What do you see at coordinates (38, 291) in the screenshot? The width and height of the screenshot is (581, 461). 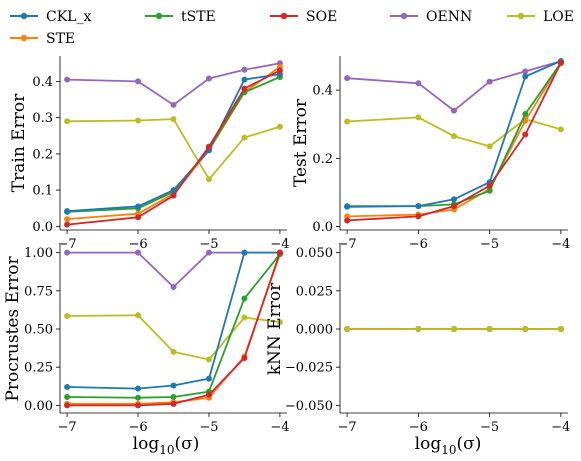 I see `y-tick-label: 0.75` at bounding box center [38, 291].